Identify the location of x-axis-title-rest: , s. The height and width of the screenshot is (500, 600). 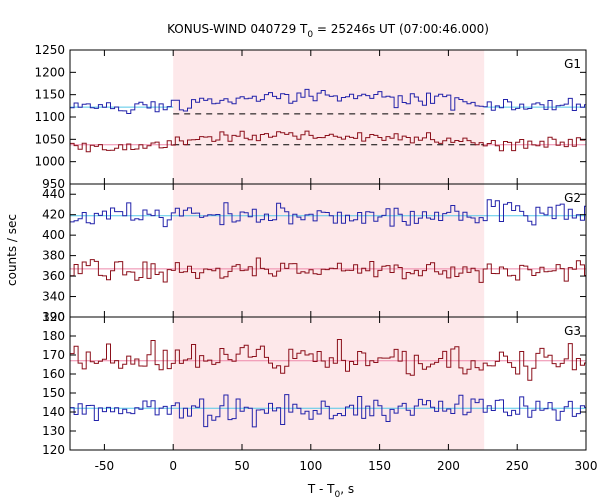
(347, 489).